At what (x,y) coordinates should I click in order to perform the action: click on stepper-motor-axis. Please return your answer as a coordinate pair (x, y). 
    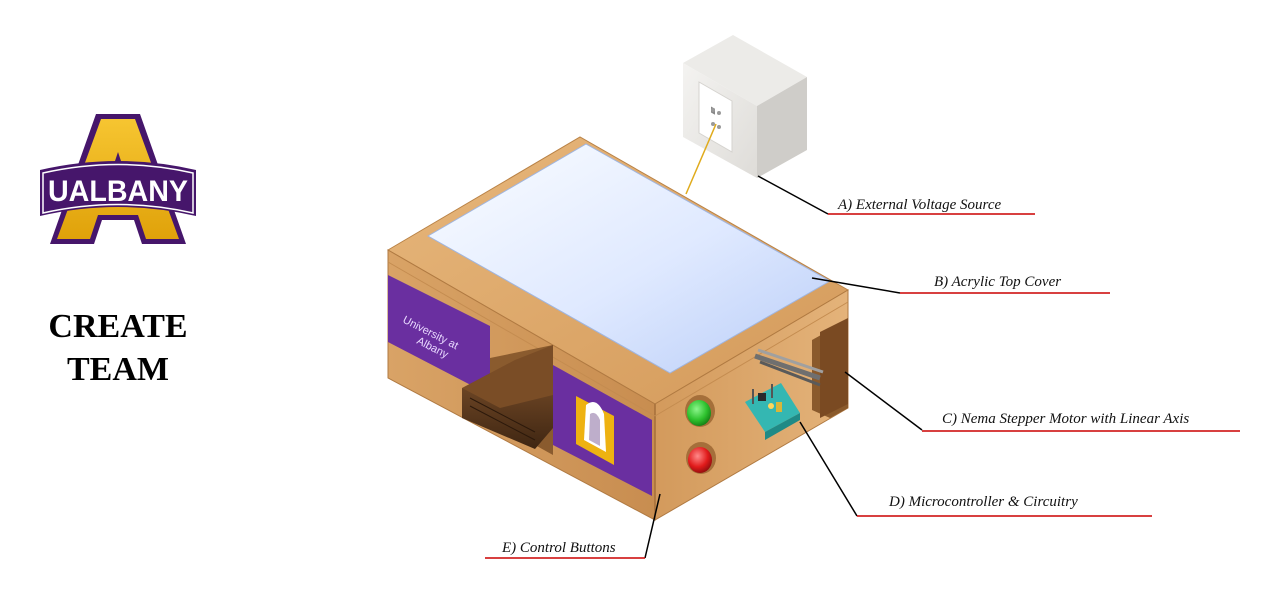
    Looking at the image, I should click on (801, 368).